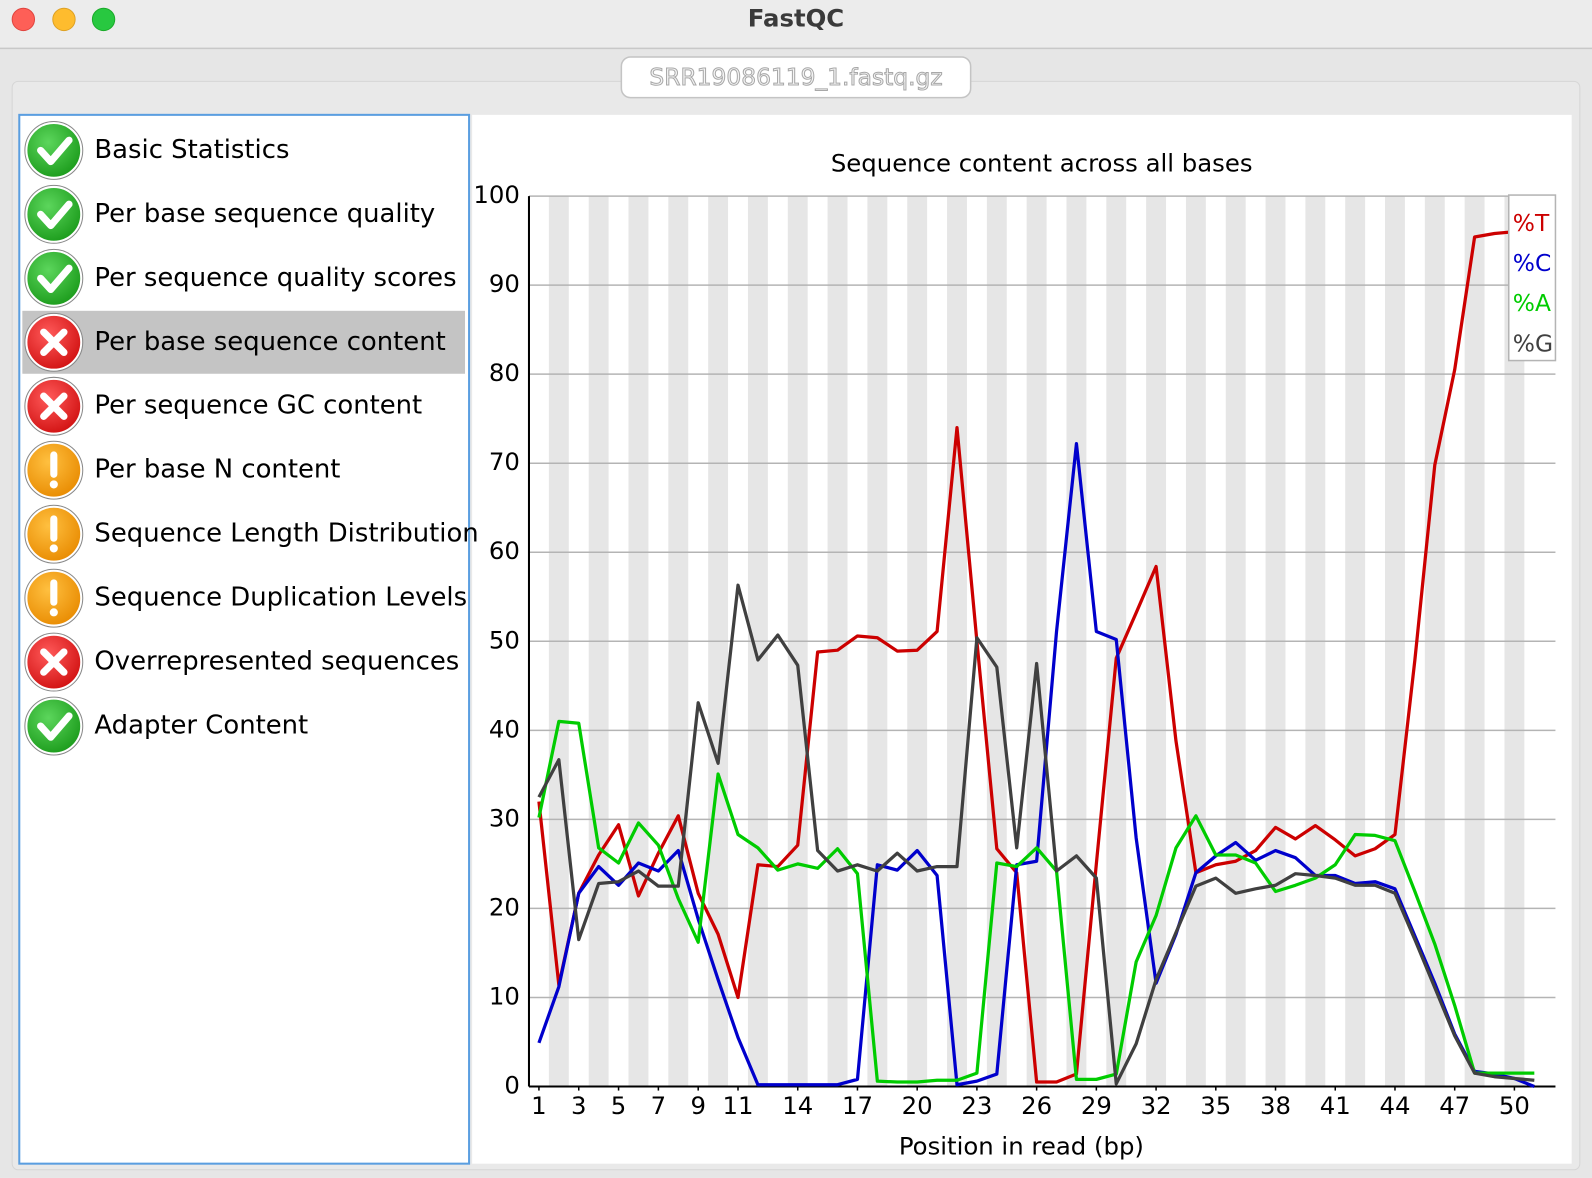  What do you see at coordinates (504, 906) in the screenshot?
I see `y-tick-label: 20` at bounding box center [504, 906].